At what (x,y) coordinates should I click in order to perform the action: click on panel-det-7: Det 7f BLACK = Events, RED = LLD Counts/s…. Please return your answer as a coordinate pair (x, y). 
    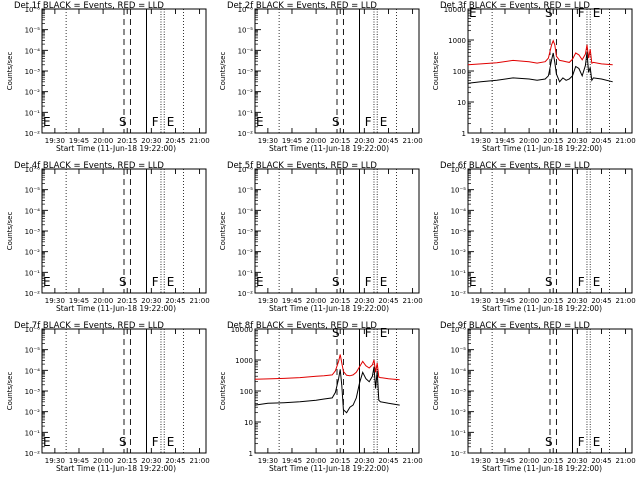
    Looking at the image, I should click on (108, 397).